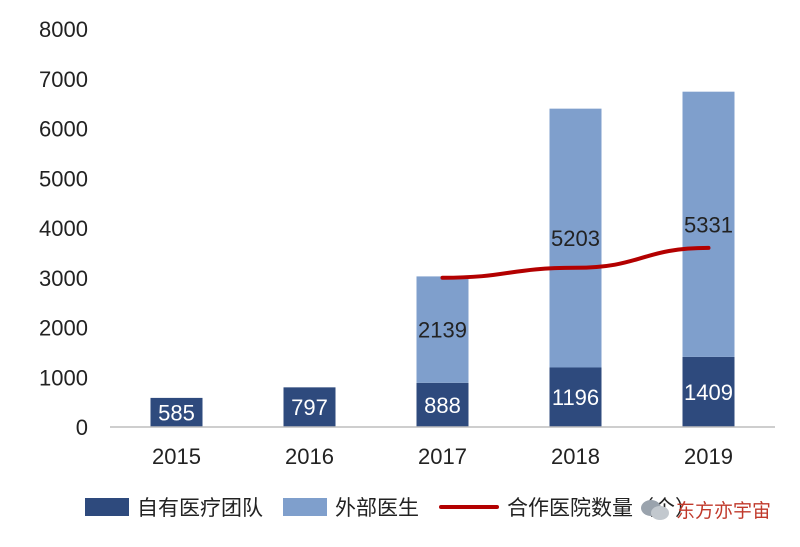 Image resolution: width=800 pixels, height=547 pixels. I want to click on data-label-own-team: 1409, so click(708, 392).